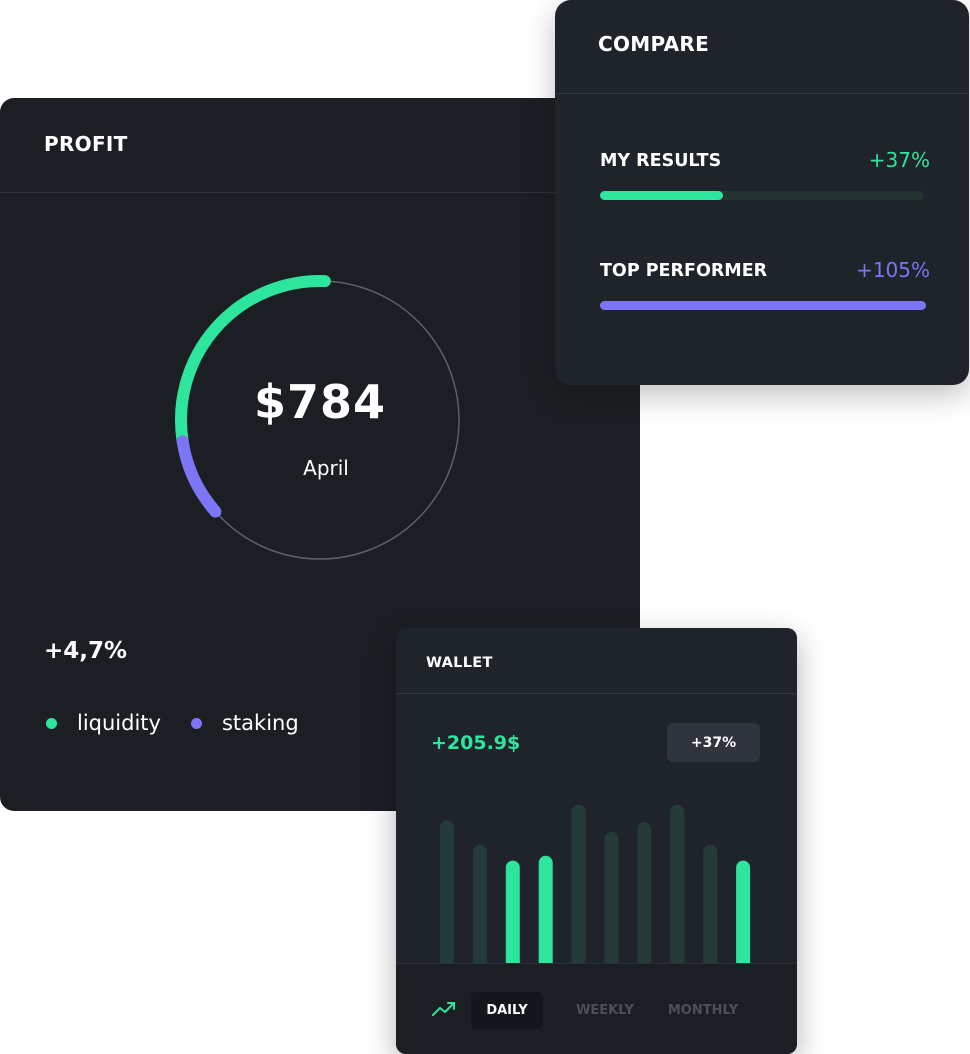 The width and height of the screenshot is (970, 1054). What do you see at coordinates (596, 661) in the screenshot?
I see `wallet-header: WALLET` at bounding box center [596, 661].